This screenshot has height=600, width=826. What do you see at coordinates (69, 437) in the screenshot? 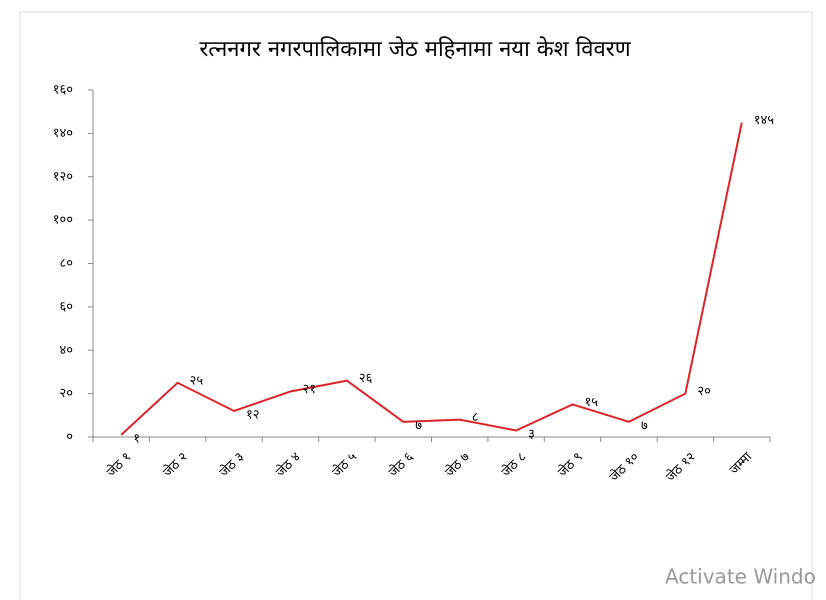
I see `y-tick-label: ०` at bounding box center [69, 437].